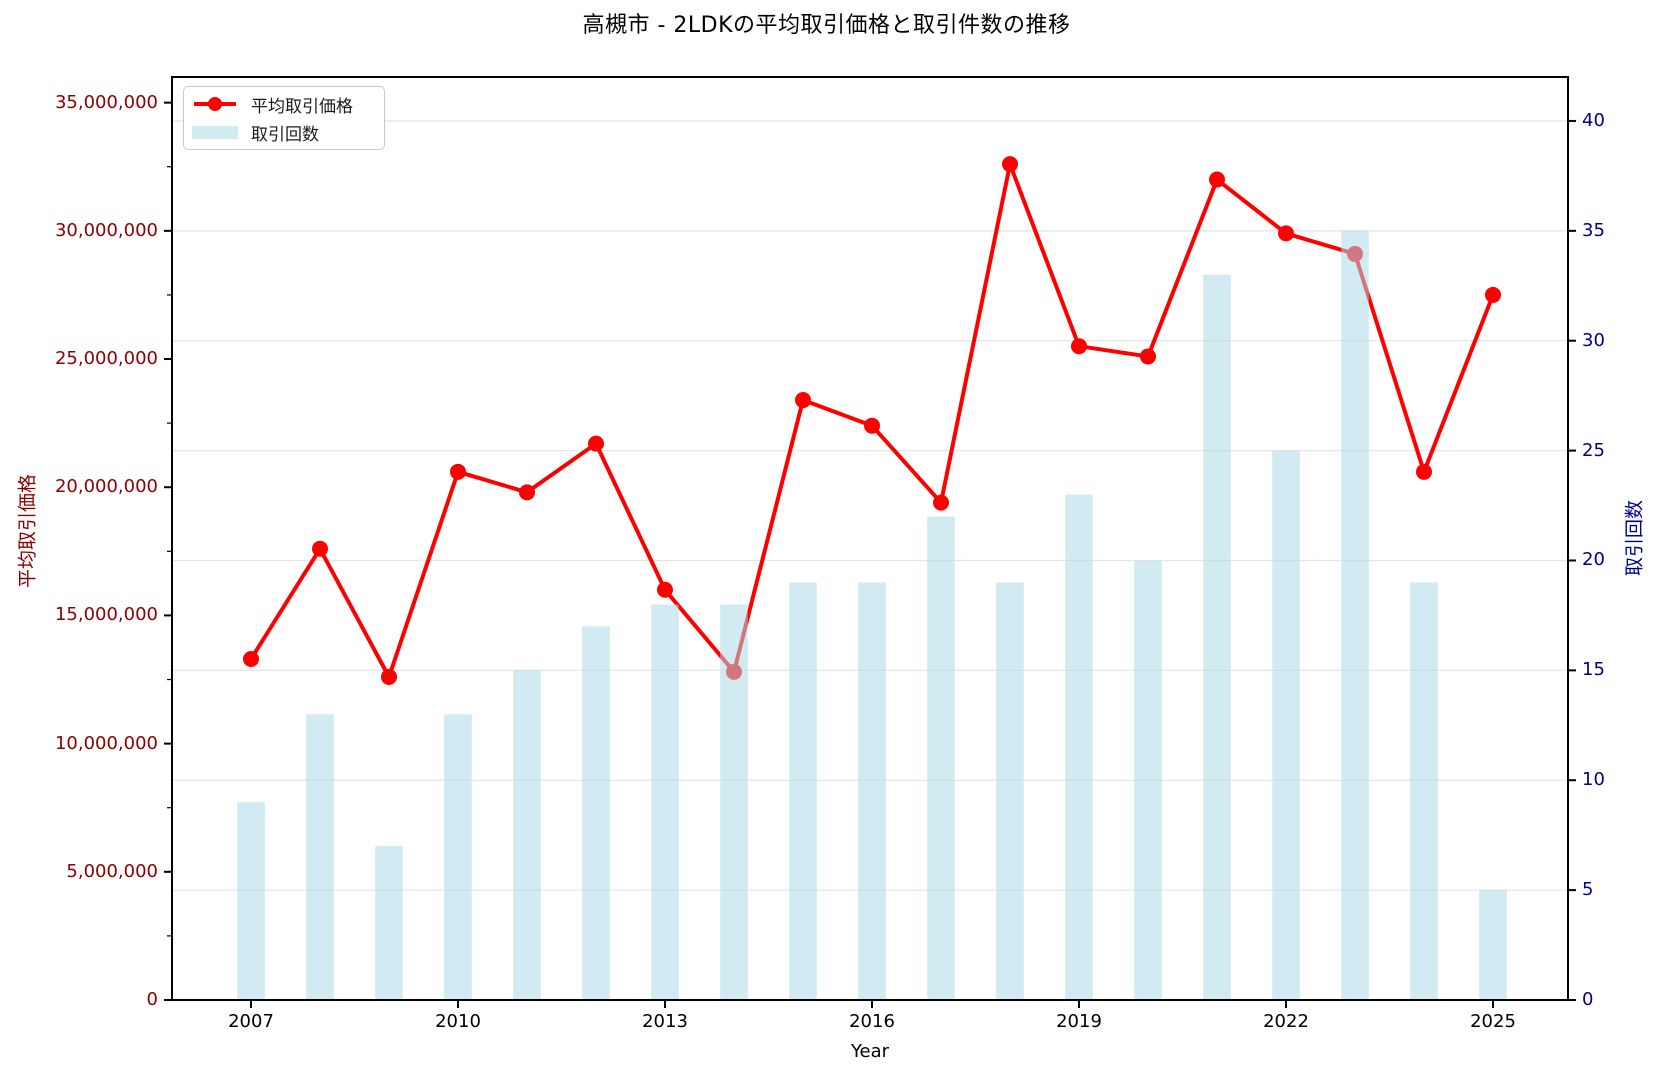 The width and height of the screenshot is (1653, 1079). Describe the element at coordinates (1593, 120) in the screenshot. I see `y-right-tick-label: 40` at that location.